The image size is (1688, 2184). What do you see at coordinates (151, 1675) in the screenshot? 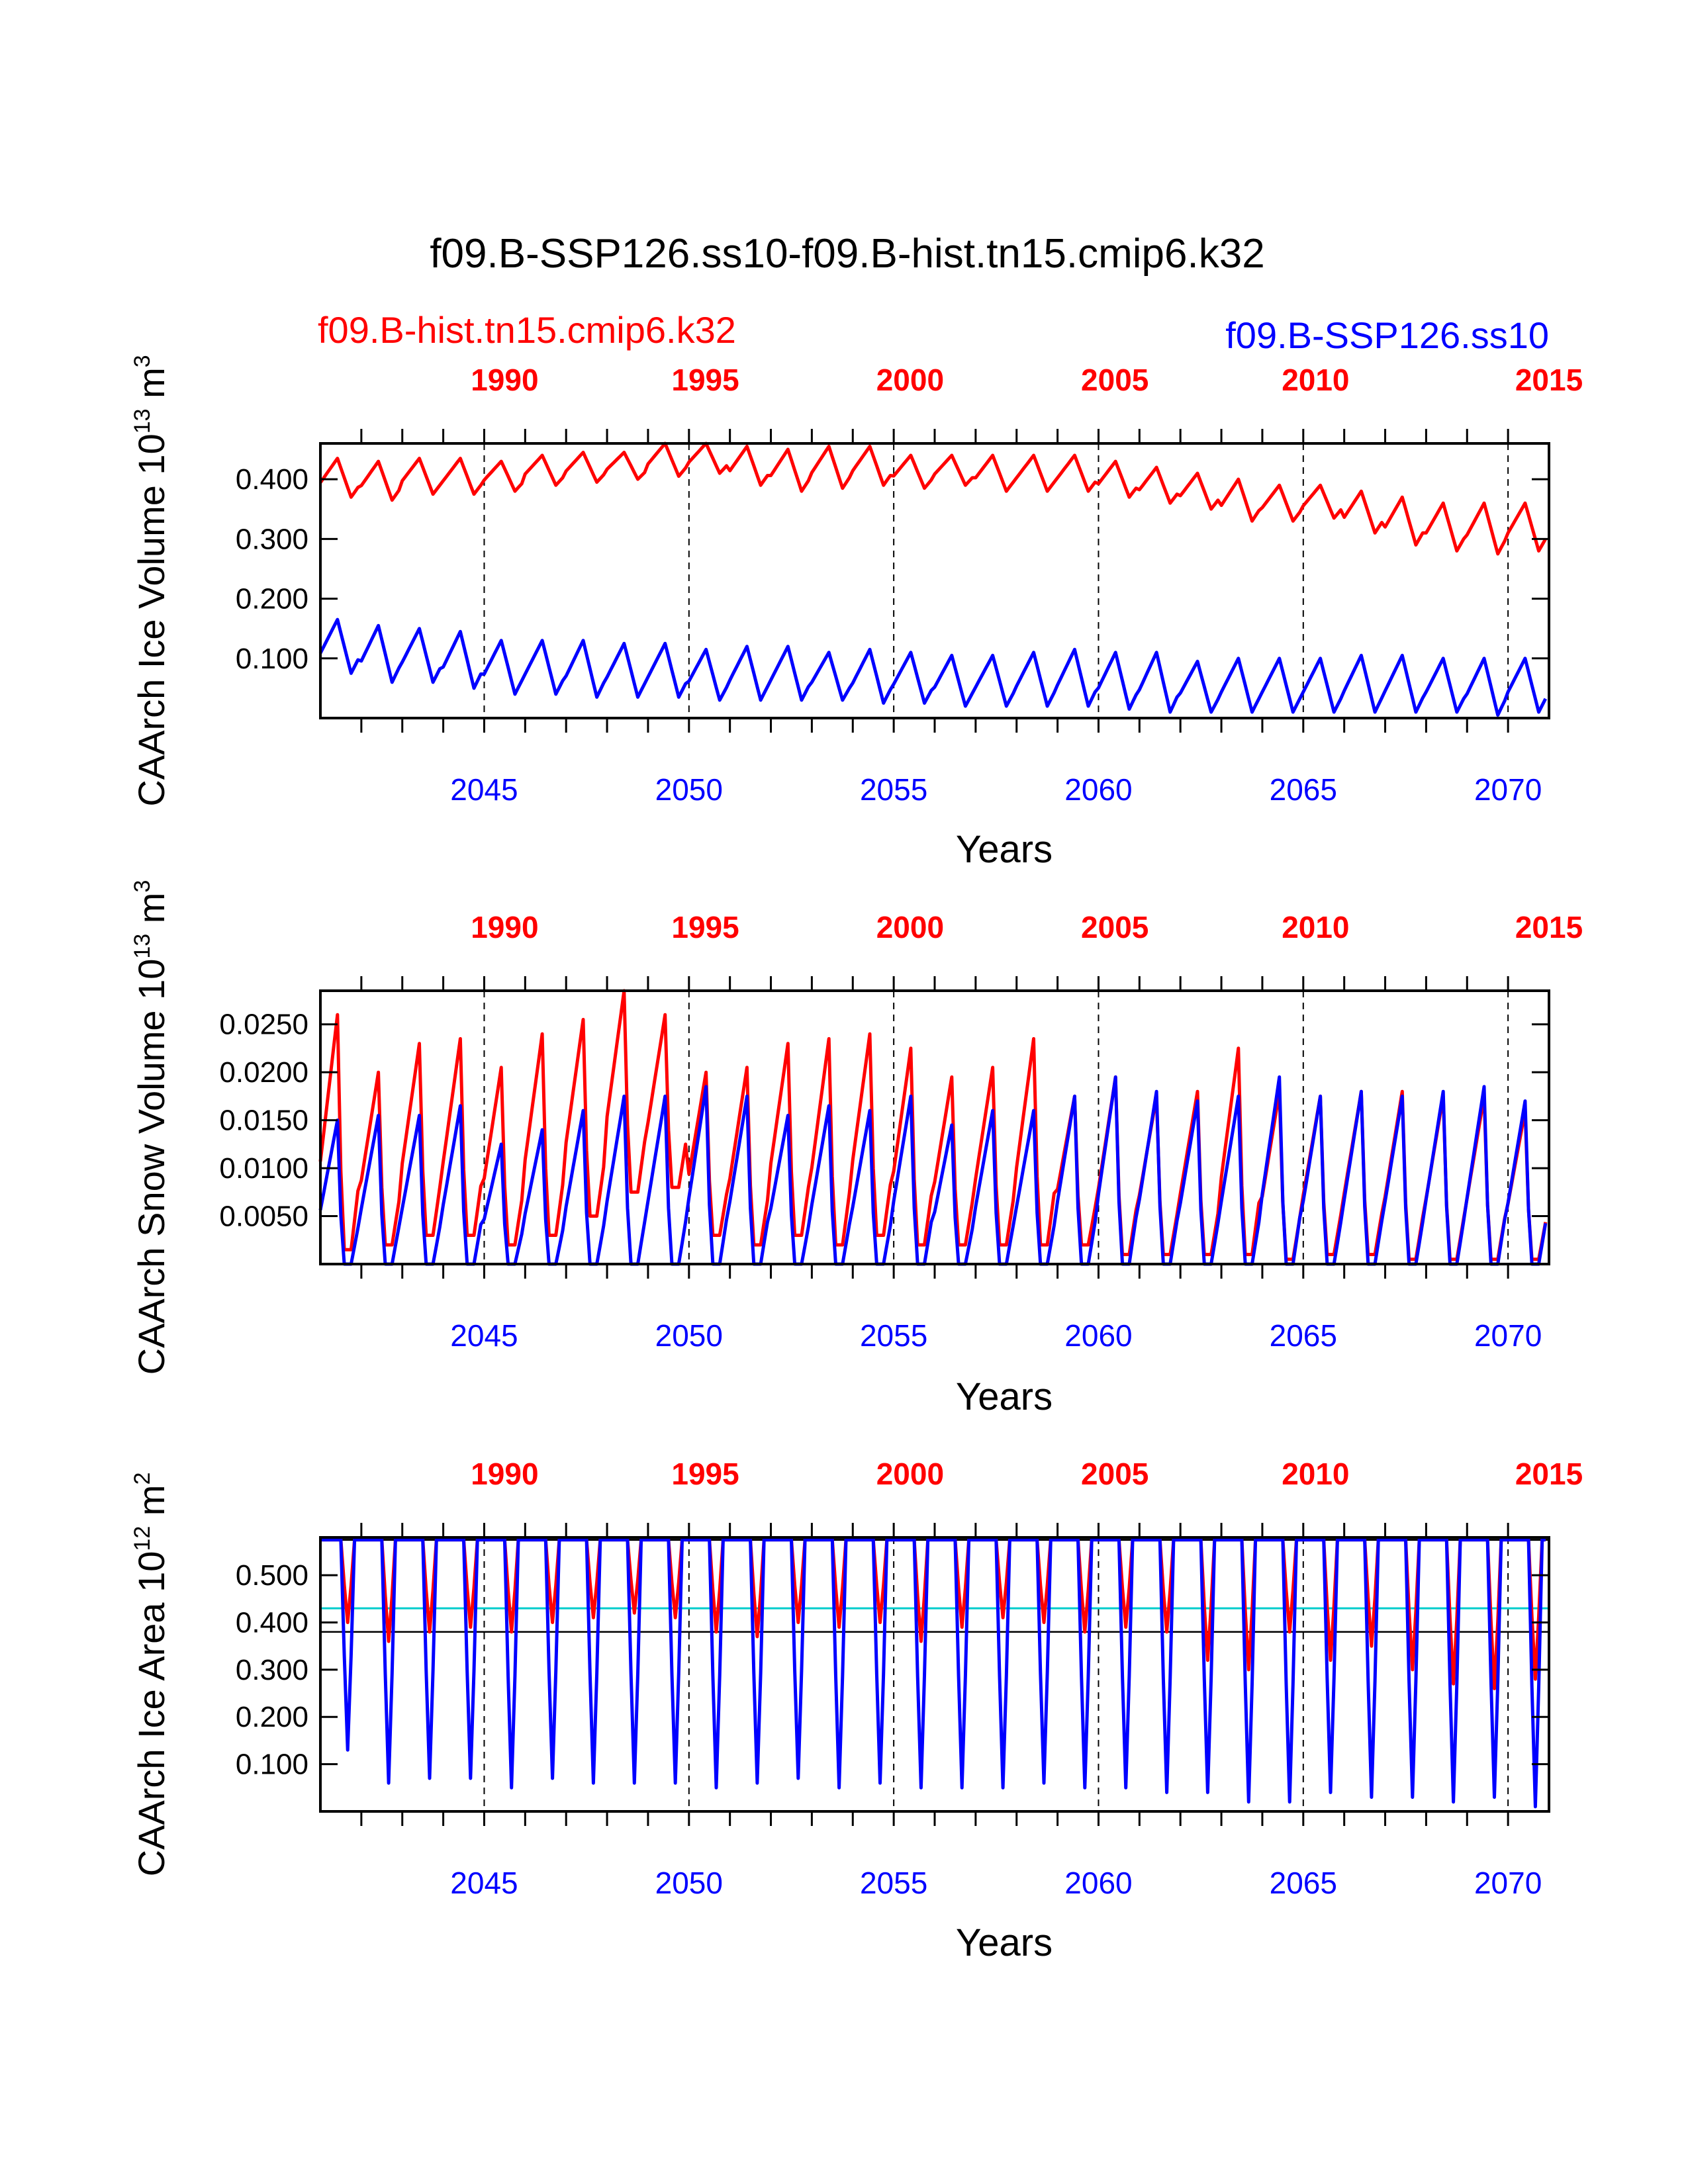
I see `y-axis-label: CAArch Ice Area 1012 m2` at bounding box center [151, 1675].